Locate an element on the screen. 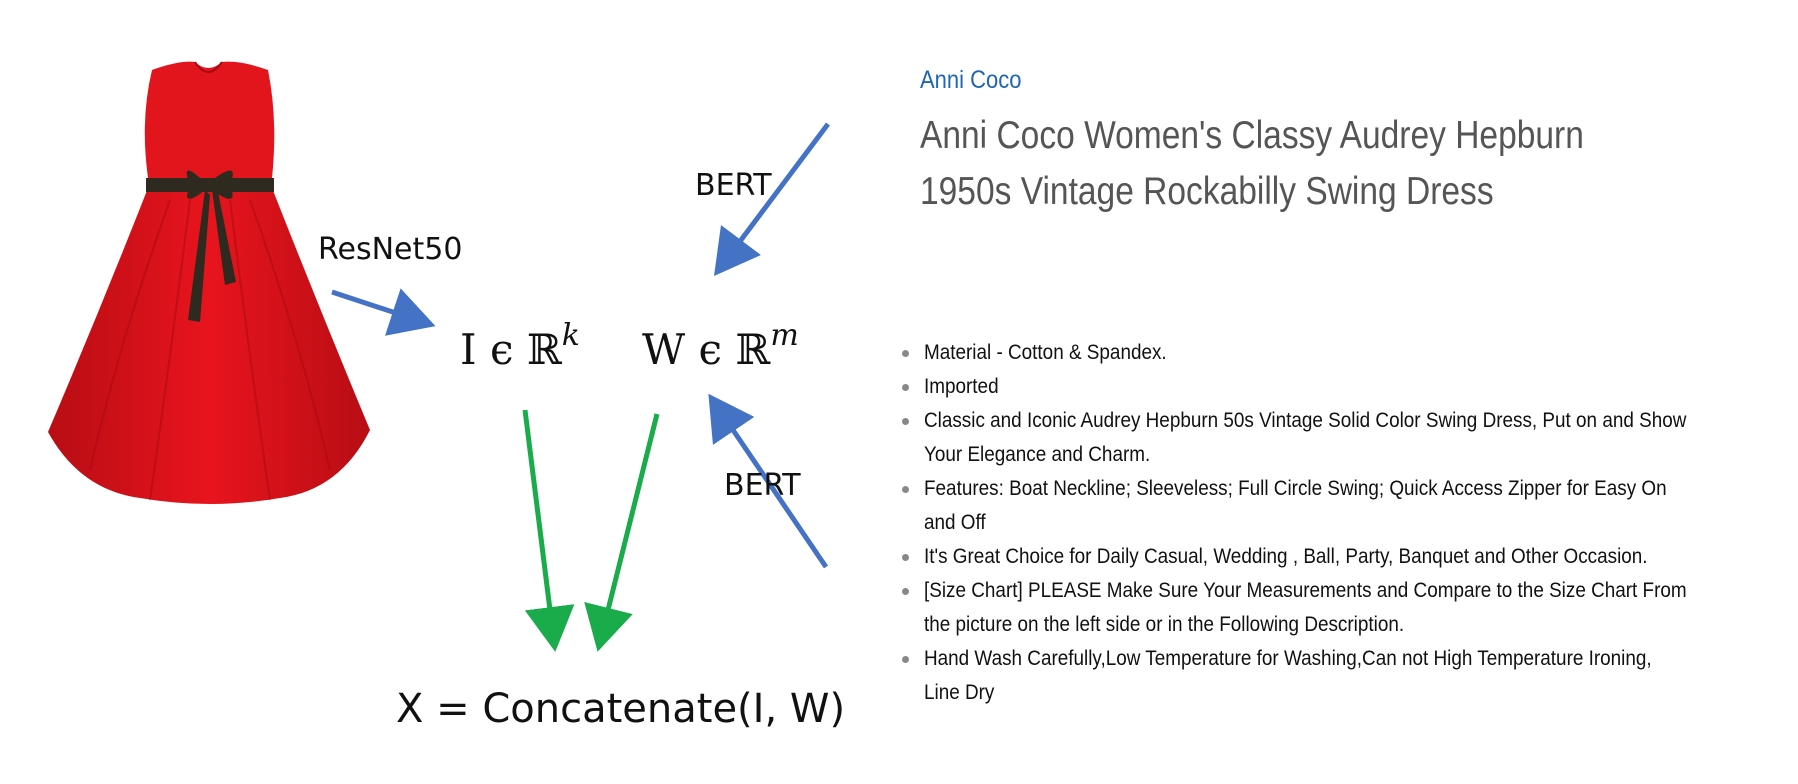  text-vector-formula: W ϵ ℝm is located at coordinates (720, 346).